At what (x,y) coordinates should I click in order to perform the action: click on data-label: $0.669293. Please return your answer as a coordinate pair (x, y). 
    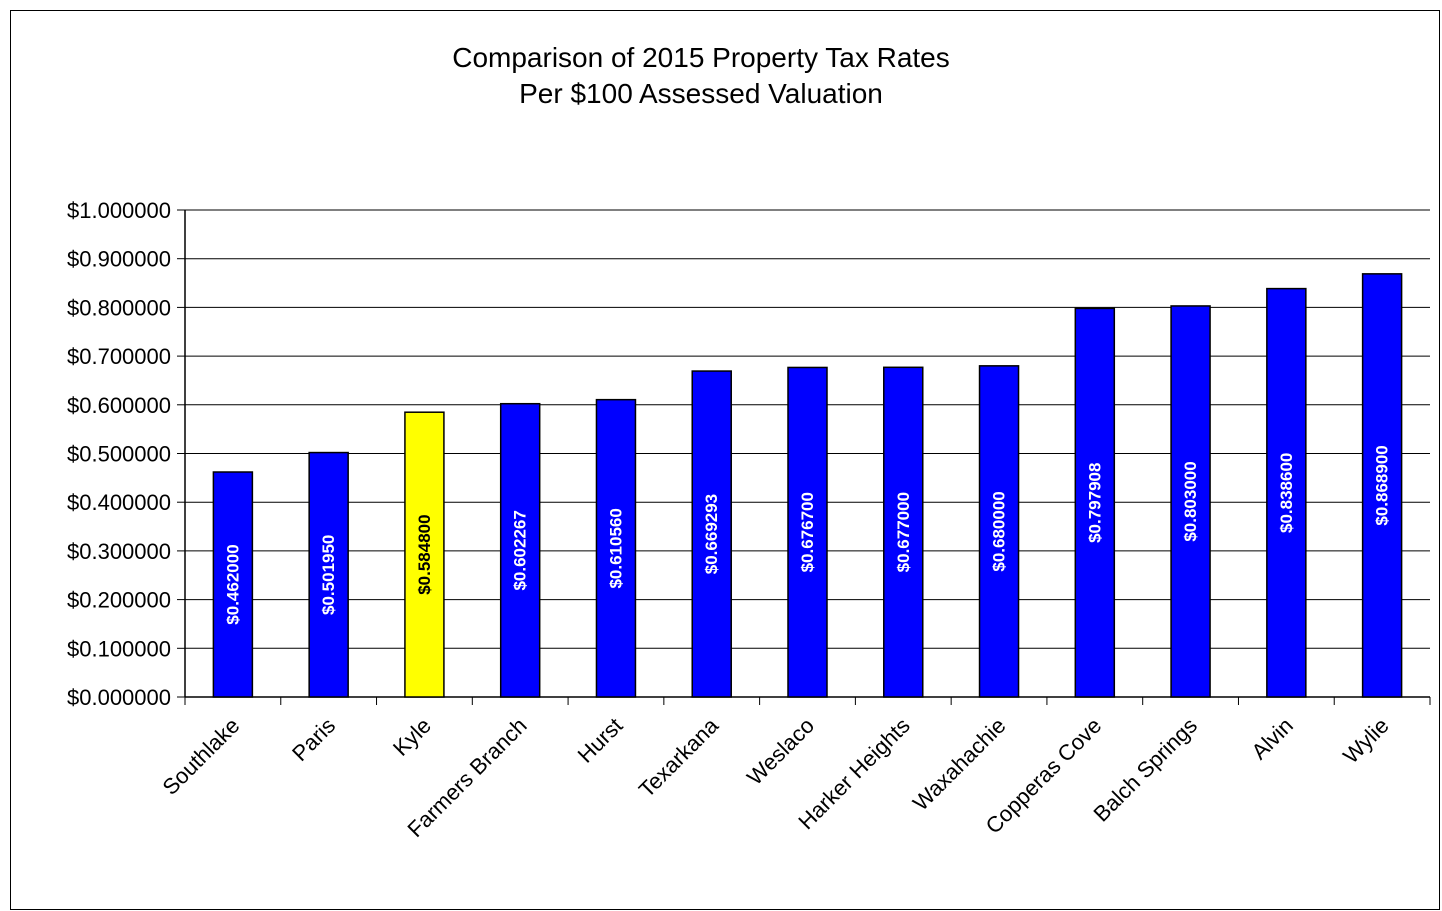
    Looking at the image, I should click on (711, 534).